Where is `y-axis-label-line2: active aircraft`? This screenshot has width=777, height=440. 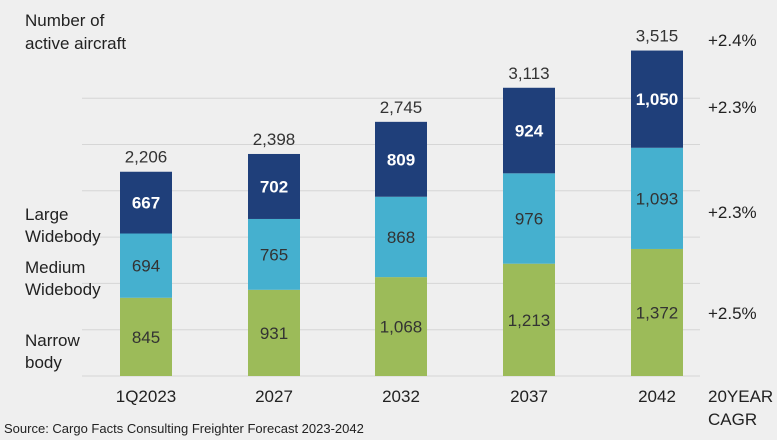
y-axis-label-line2: active aircraft is located at coordinates (76, 43).